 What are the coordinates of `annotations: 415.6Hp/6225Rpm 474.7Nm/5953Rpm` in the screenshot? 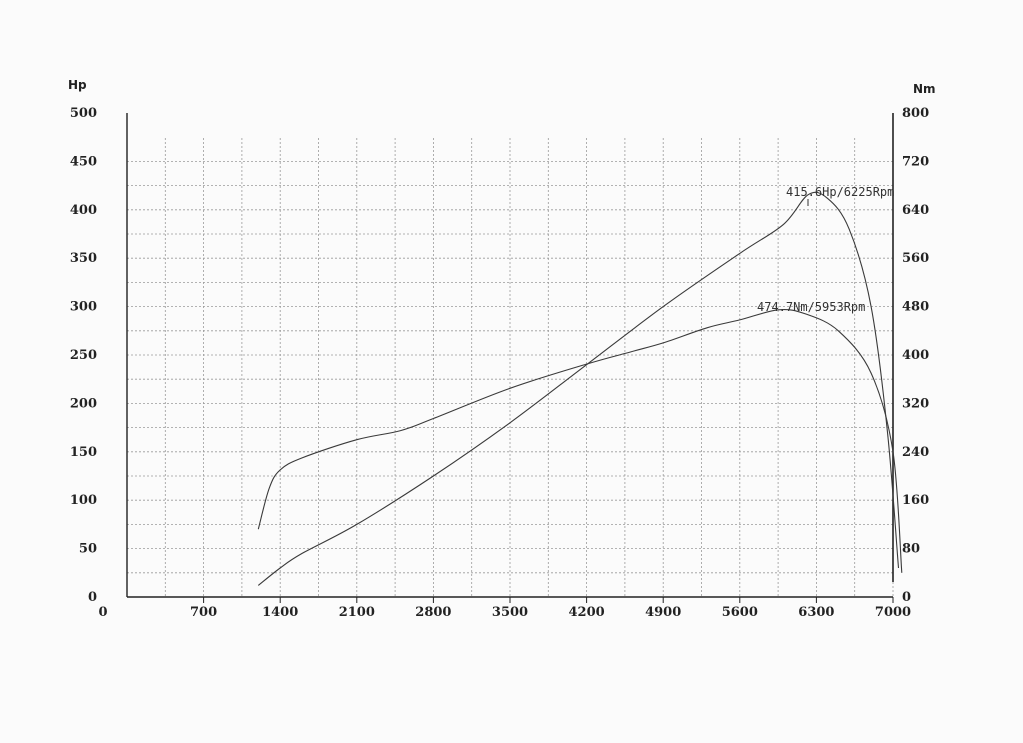 It's located at (825, 249).